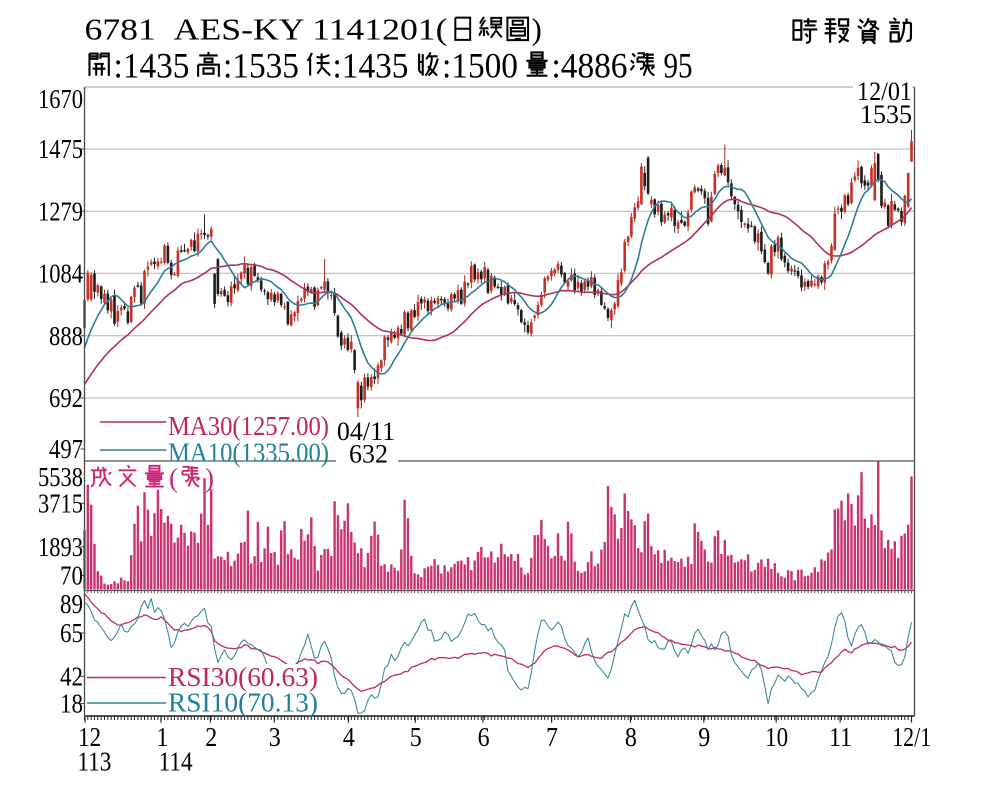 This screenshot has width=1000, height=800. What do you see at coordinates (60, 547) in the screenshot?
I see `svg-text: 1893` at bounding box center [60, 547].